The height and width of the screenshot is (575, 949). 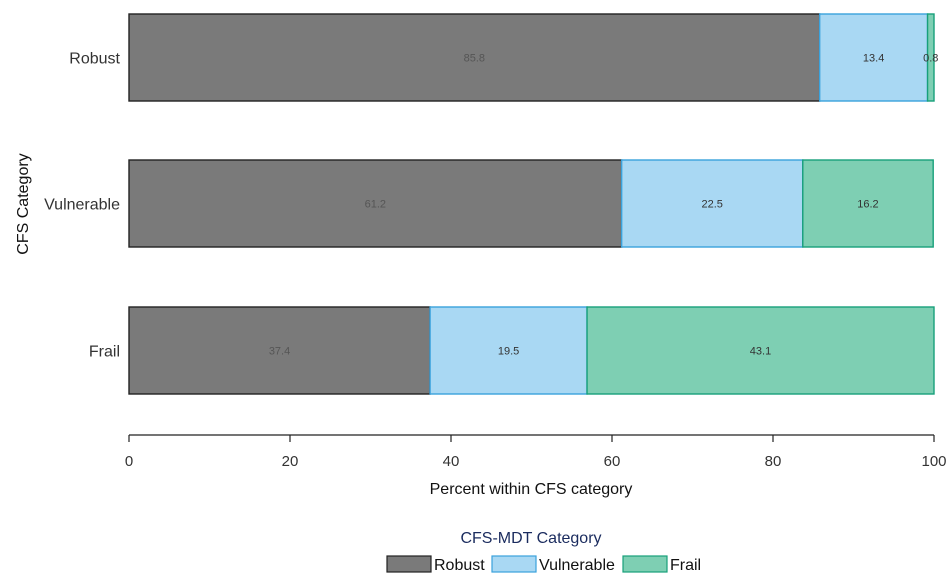 I want to click on value-label: 13.4, so click(x=873, y=59).